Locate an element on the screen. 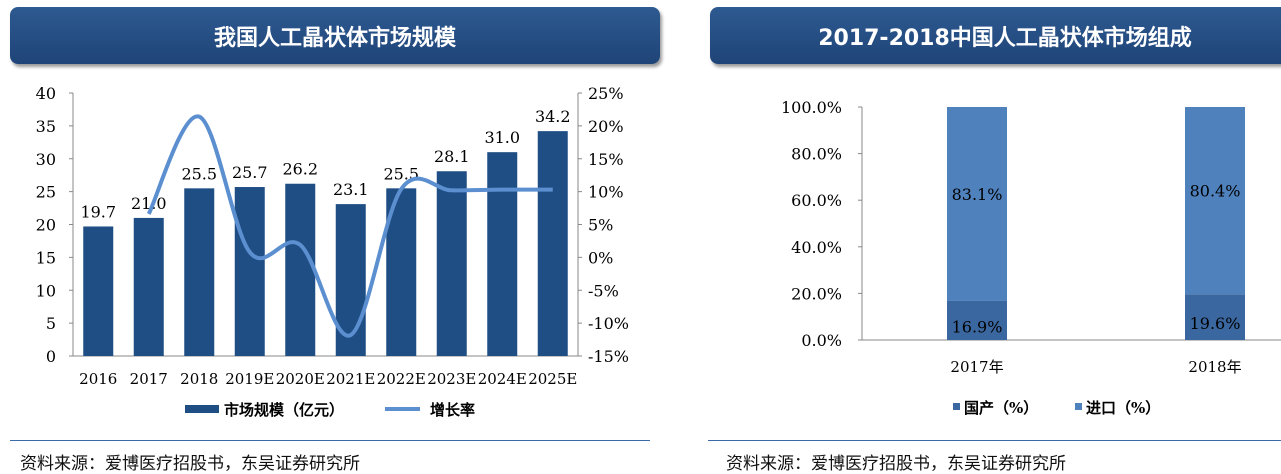 The width and height of the screenshot is (1281, 474). bar-2017 is located at coordinates (148, 286).